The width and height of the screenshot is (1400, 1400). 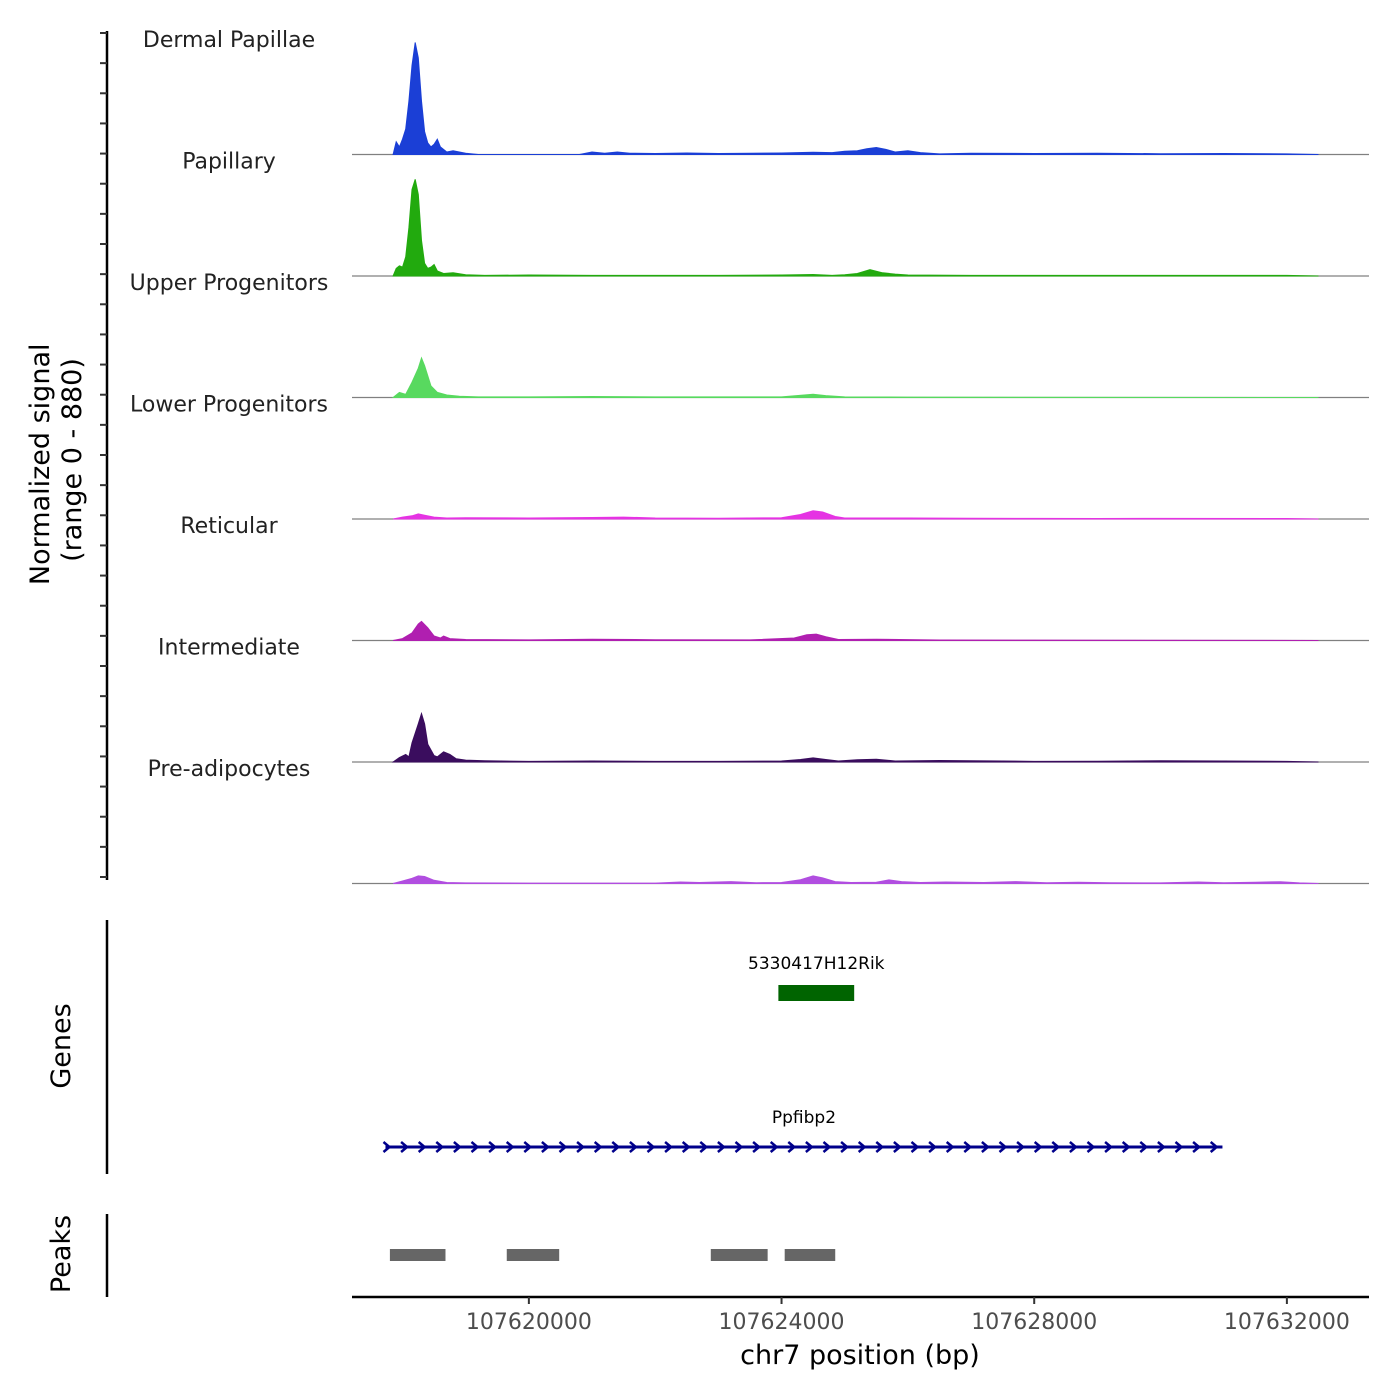 I want to click on gene-ppfibp2: Ppfibp2, so click(x=802, y=1130).